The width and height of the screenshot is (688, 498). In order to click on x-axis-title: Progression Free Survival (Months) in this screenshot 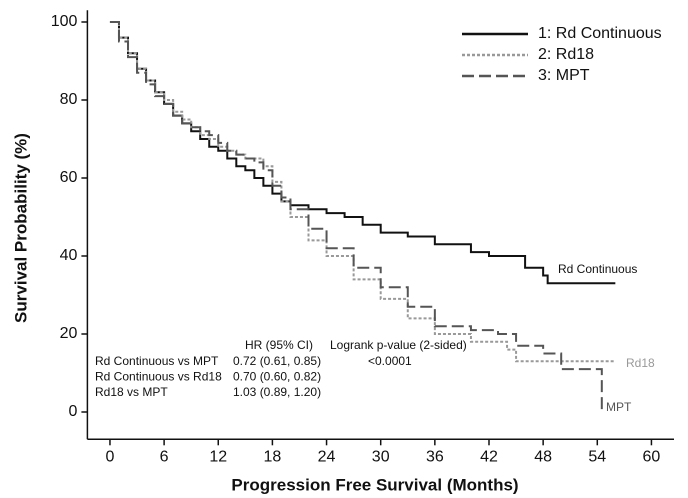, I will do `click(374, 484)`.